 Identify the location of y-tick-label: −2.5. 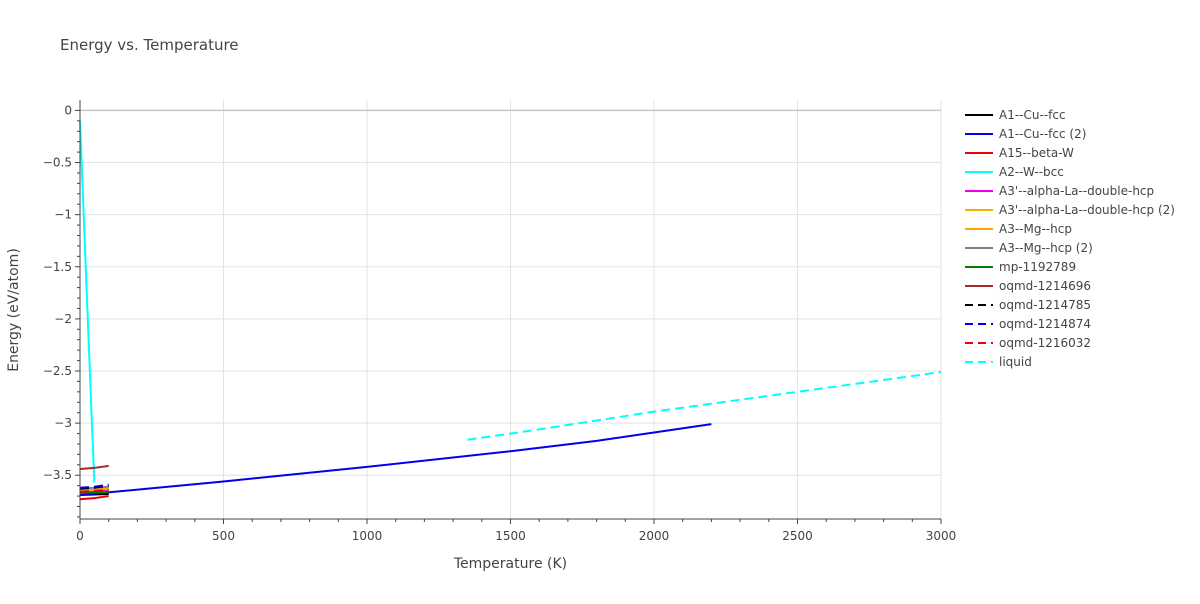
(57, 371).